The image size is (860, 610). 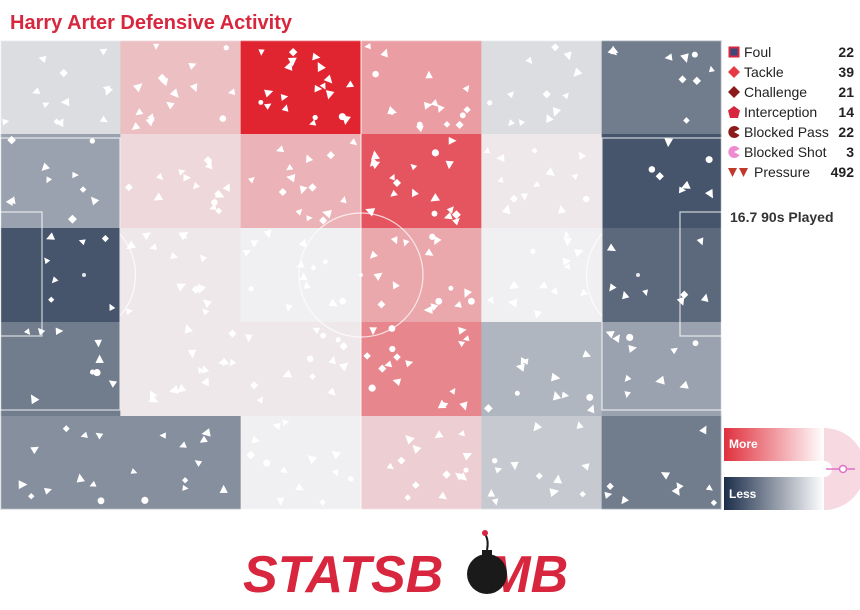 I want to click on legend-count: 39, so click(x=846, y=72).